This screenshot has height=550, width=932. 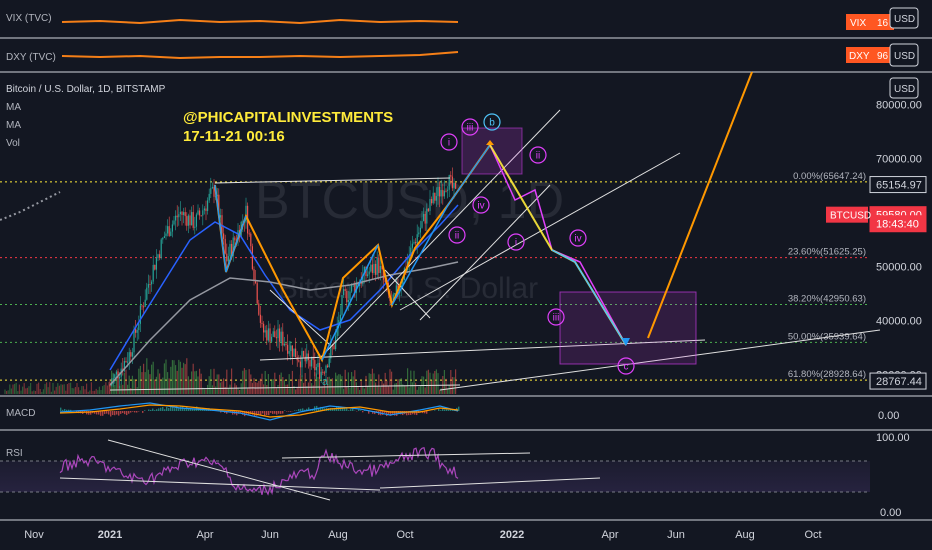 I want to click on fib-label: 61.80%(28928.64), so click(x=827, y=374).